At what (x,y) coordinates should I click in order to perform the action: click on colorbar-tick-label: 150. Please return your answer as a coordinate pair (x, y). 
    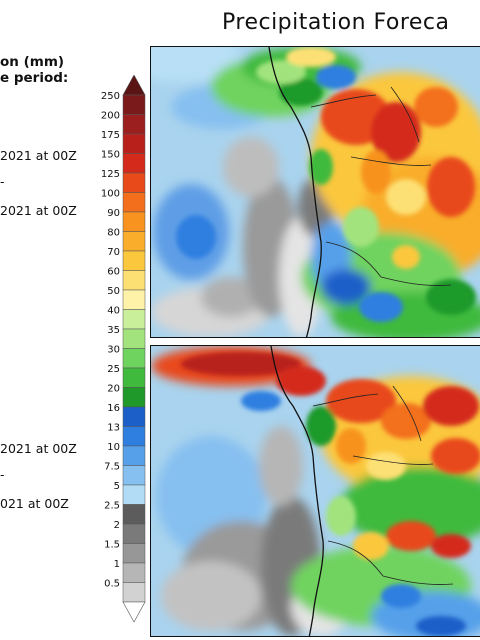
    Looking at the image, I should click on (110, 155).